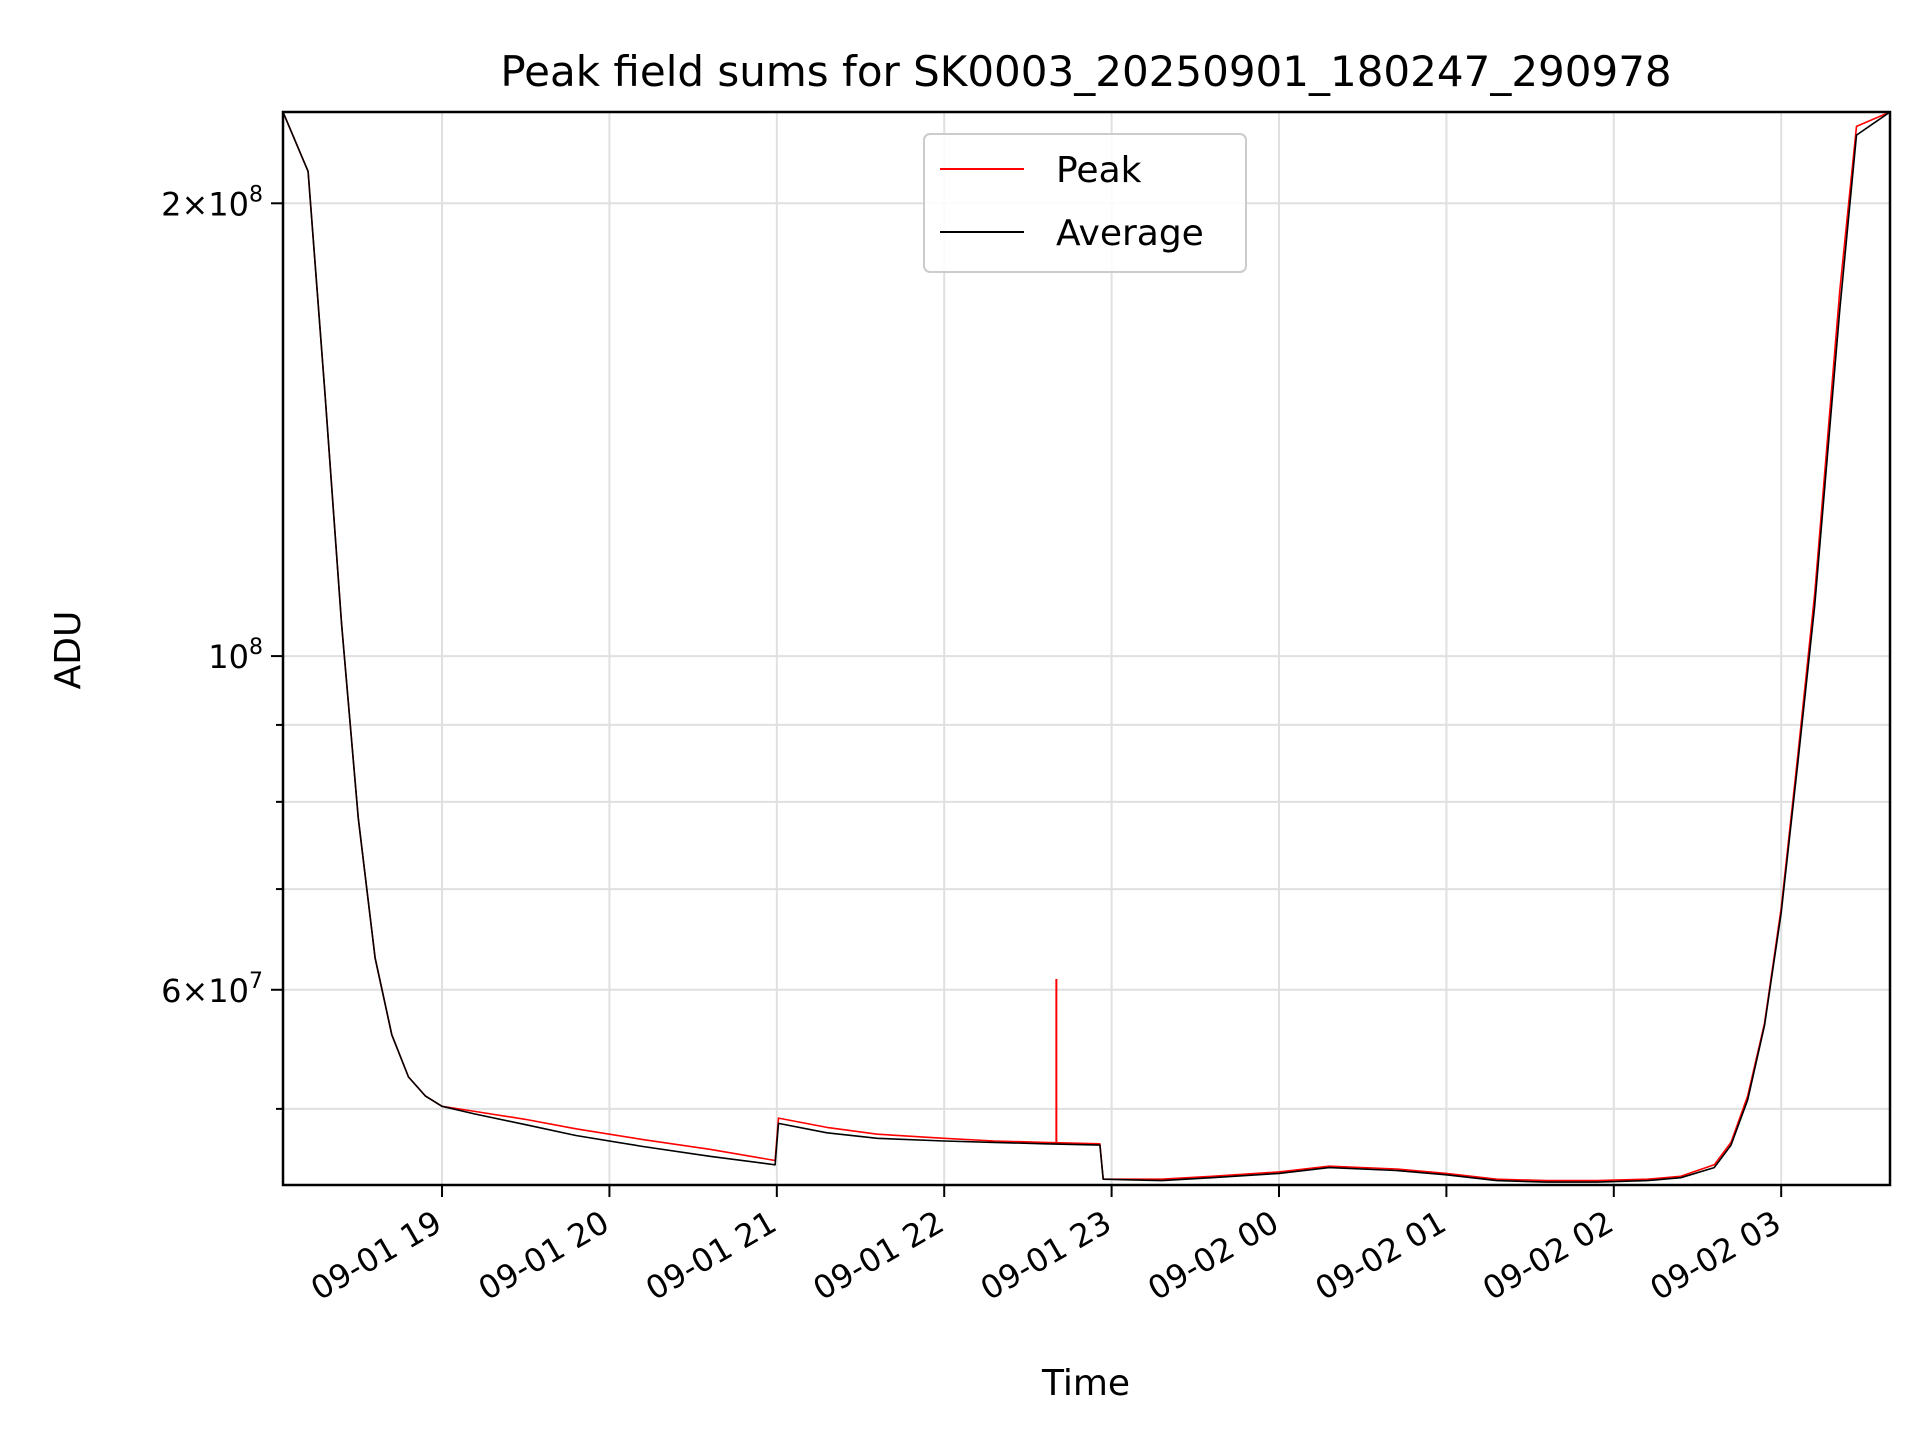 This screenshot has height=1440, width=1920. What do you see at coordinates (879, 1255) in the screenshot?
I see `x-tick-label: 09-01 22` at bounding box center [879, 1255].